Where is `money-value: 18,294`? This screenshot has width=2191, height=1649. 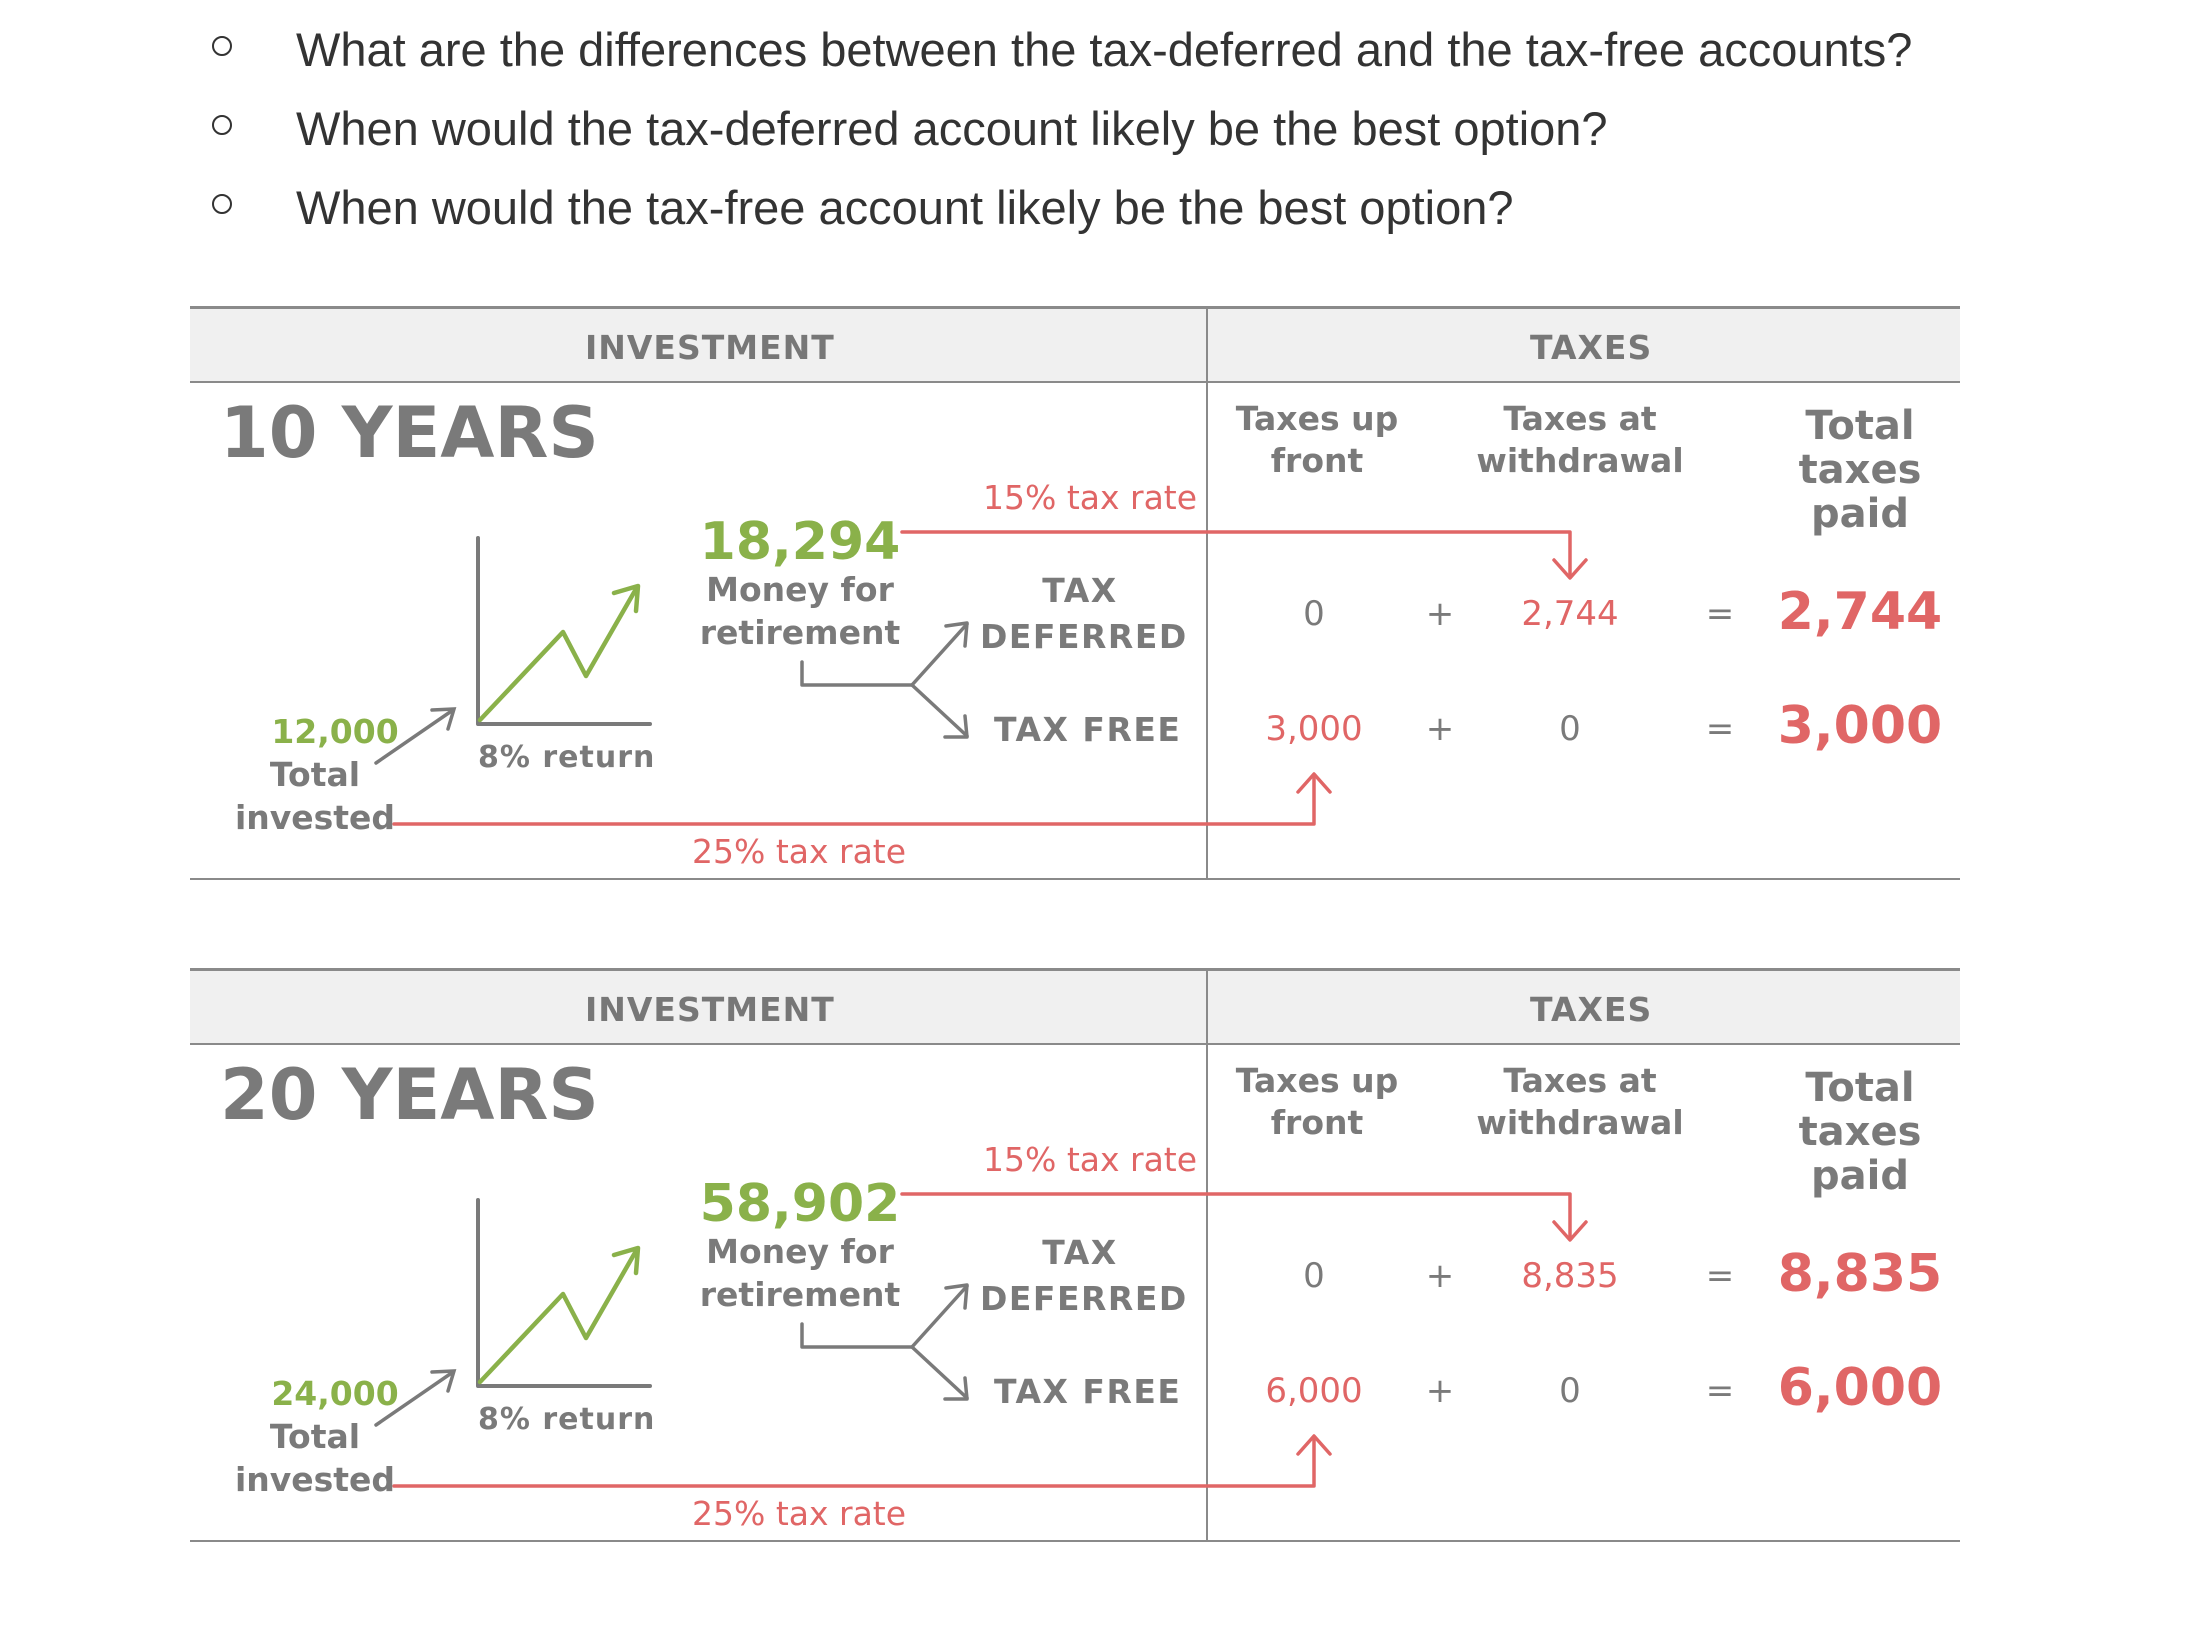
money-value: 18,294 is located at coordinates (800, 542).